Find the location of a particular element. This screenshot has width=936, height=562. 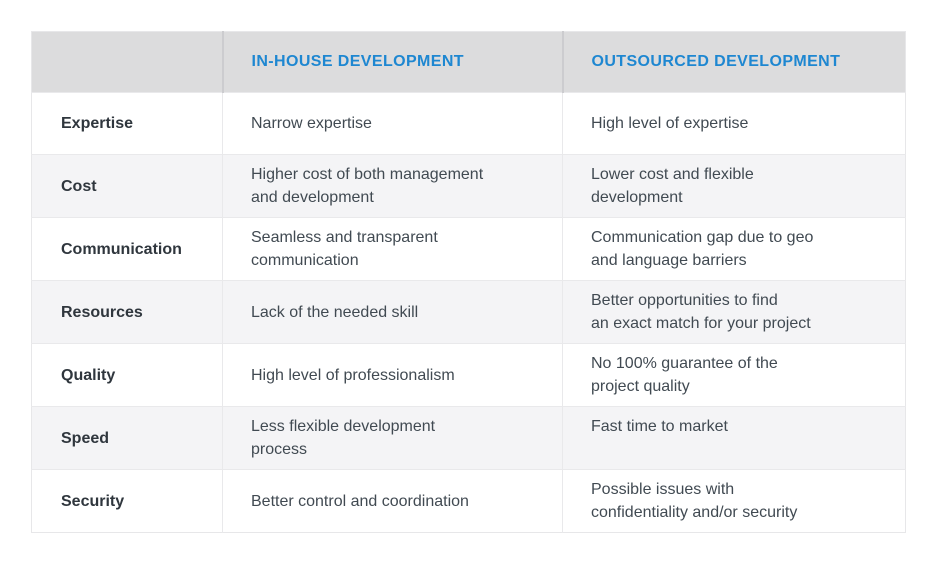

outsourced-cell-quality: No 100% guarantee of the project quality is located at coordinates (734, 375).